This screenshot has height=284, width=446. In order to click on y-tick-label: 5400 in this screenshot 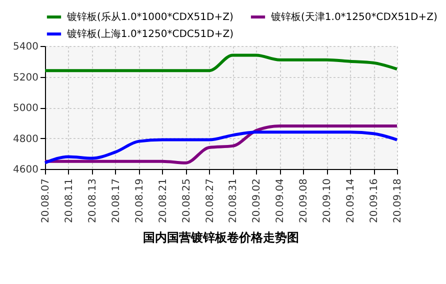, I will do `click(25, 47)`.